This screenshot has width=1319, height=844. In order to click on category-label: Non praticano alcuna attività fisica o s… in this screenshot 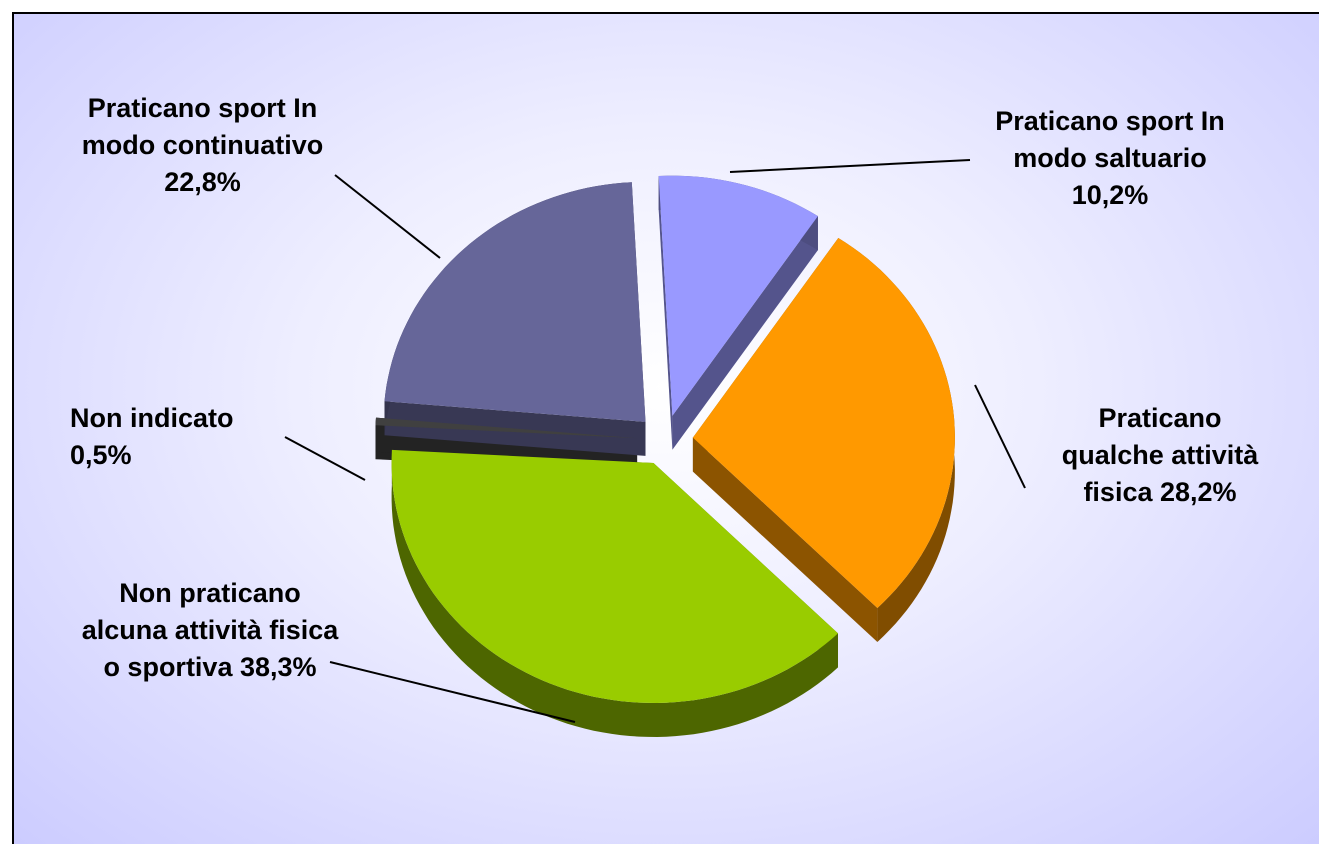, I will do `click(210, 630)`.